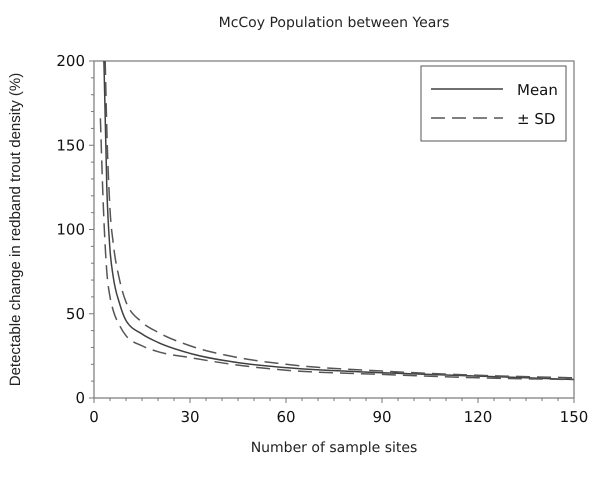  What do you see at coordinates (334, 448) in the screenshot?
I see `x-axis-title: Number of sample sites` at bounding box center [334, 448].